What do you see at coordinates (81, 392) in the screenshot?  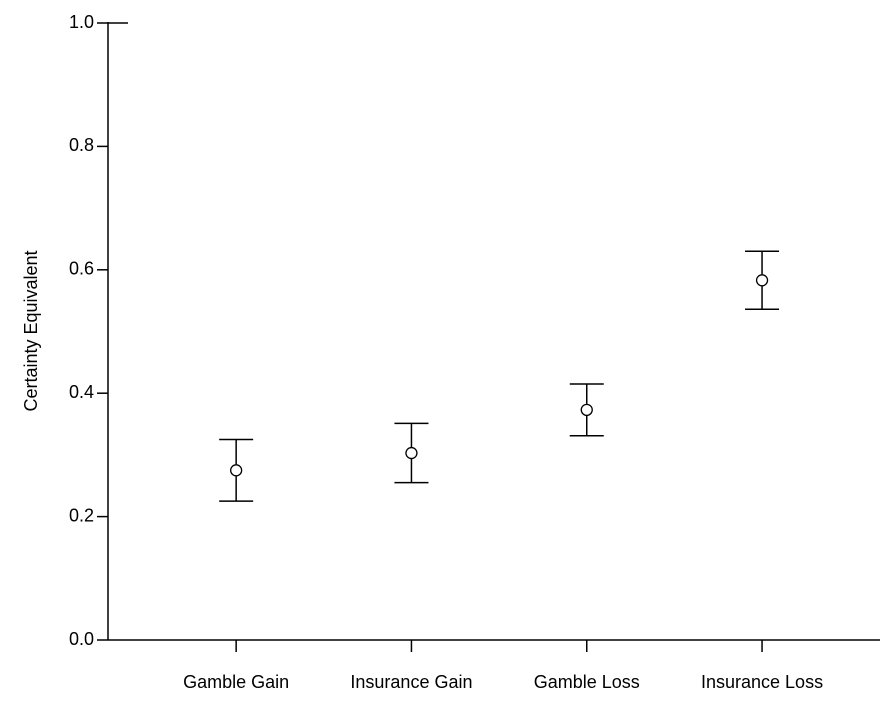 I see `y-tick-label: 0.4` at bounding box center [81, 392].